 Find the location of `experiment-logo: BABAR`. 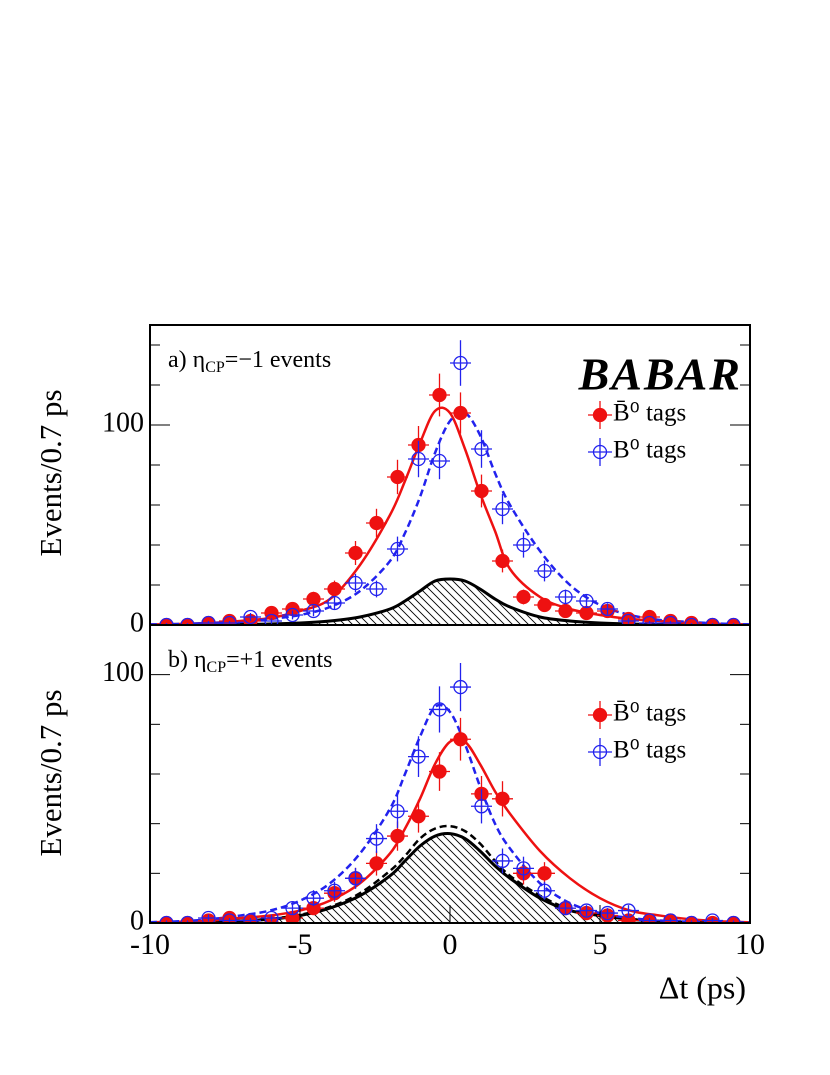

experiment-logo: BABAR is located at coordinates (660, 374).